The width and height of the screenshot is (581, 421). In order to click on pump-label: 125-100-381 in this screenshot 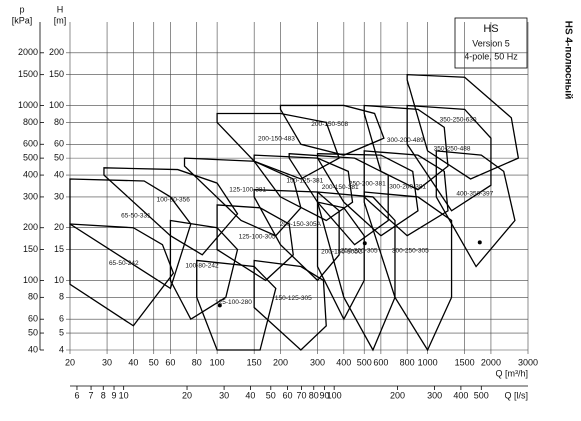, I will do `click(247, 189)`.